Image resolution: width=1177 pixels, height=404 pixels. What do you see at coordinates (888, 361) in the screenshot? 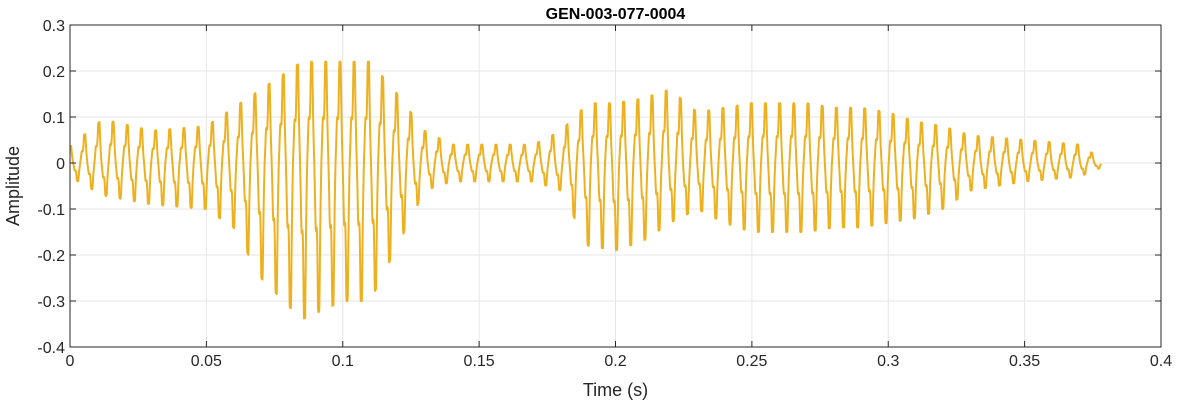
I see `x-tick-label: 0.3` at bounding box center [888, 361].